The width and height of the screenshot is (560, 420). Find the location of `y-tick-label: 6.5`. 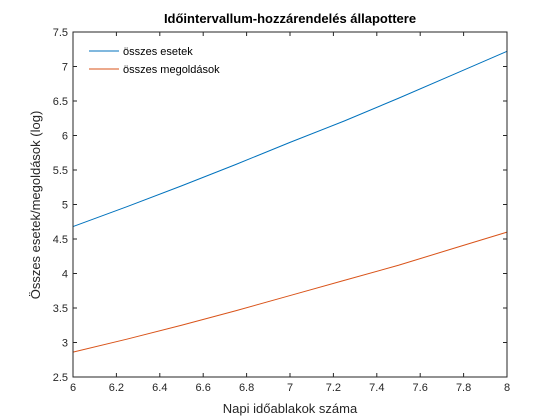

y-tick-label: 6.5 is located at coordinates (60, 102).